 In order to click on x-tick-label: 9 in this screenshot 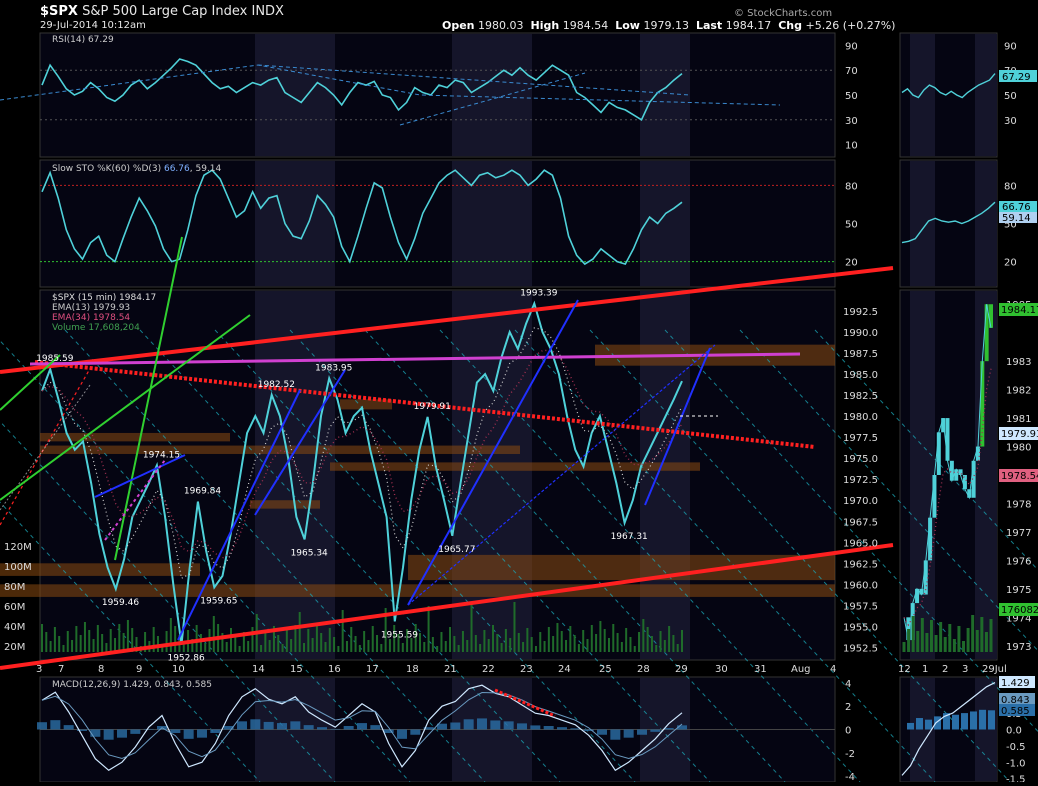, I will do `click(139, 669)`.